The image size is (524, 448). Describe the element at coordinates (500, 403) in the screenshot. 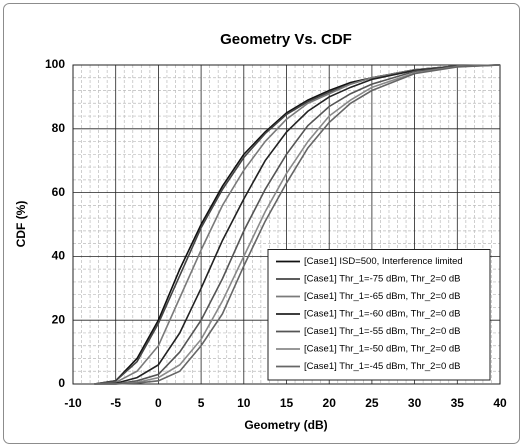

I see `x-tick-label: 40` at that location.